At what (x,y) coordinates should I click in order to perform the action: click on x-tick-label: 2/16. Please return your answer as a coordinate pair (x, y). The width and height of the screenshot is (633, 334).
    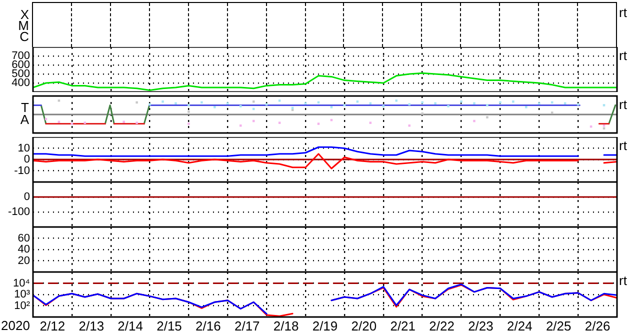
    Looking at the image, I should click on (208, 326).